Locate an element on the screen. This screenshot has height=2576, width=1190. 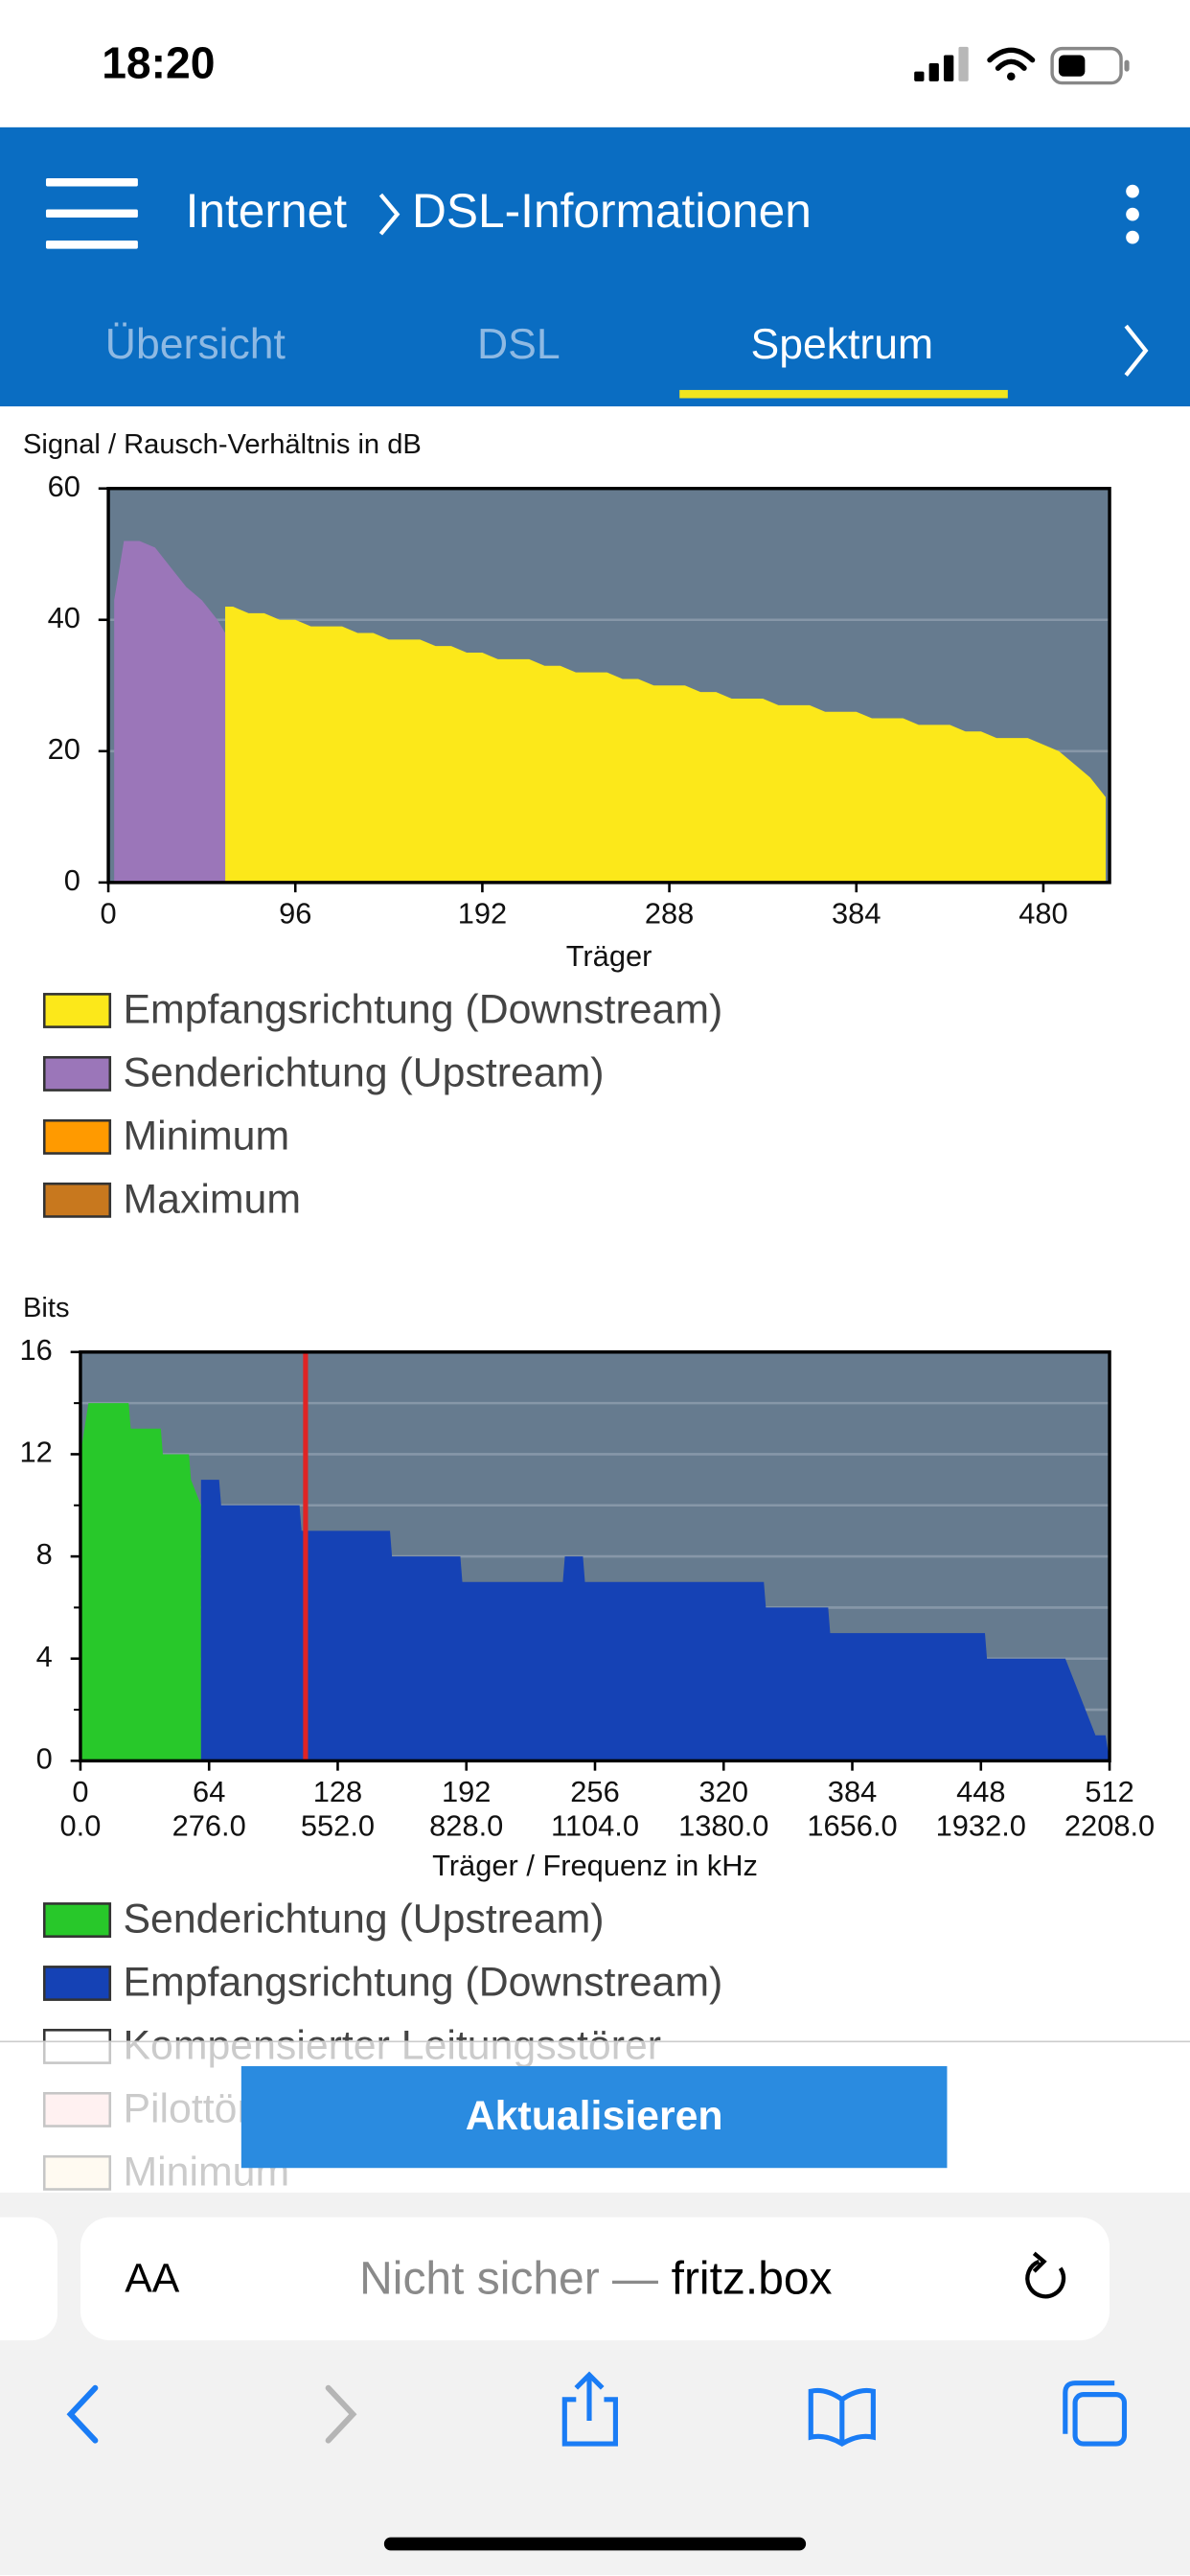
legend-label: Minimum is located at coordinates (206, 1136).